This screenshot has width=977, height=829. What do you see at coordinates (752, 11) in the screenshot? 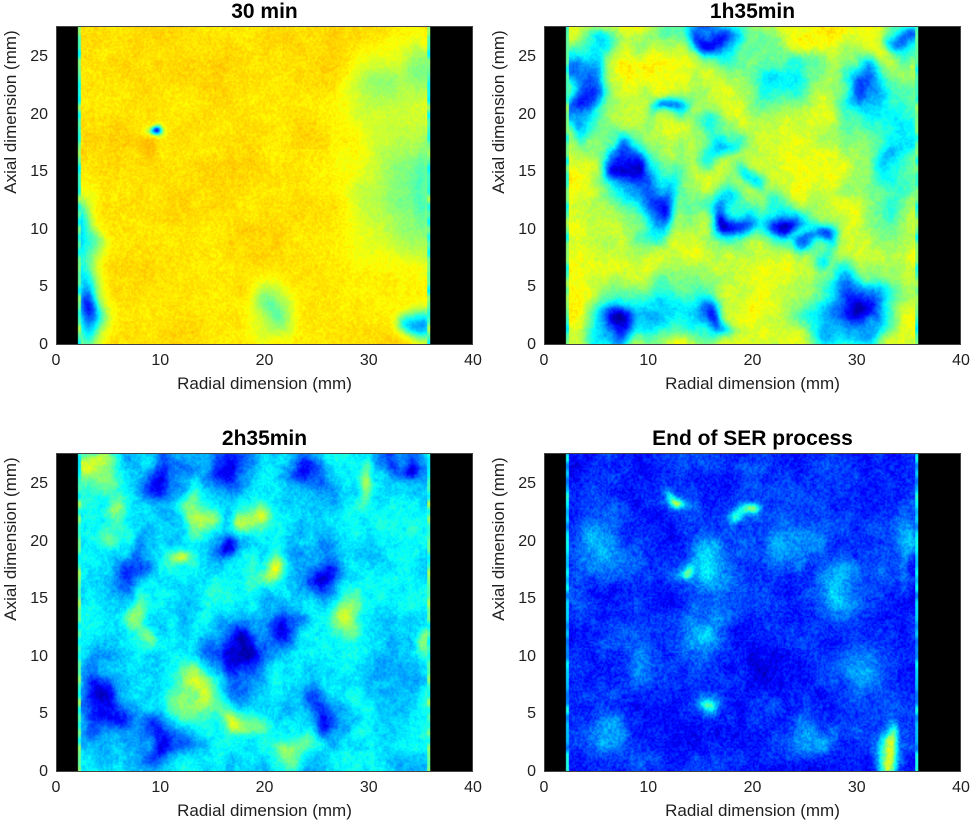
I see `panel-title: 1h35min` at bounding box center [752, 11].